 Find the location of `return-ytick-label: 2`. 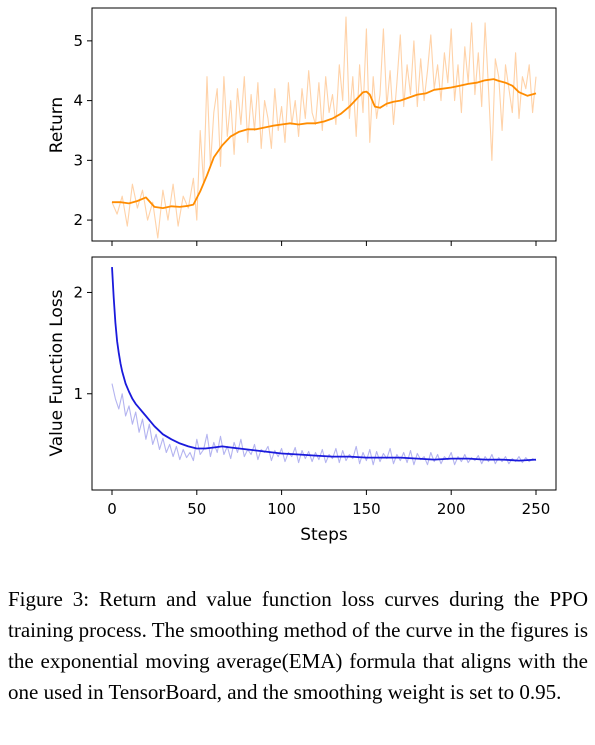

return-ytick-label: 2 is located at coordinates (78, 220).